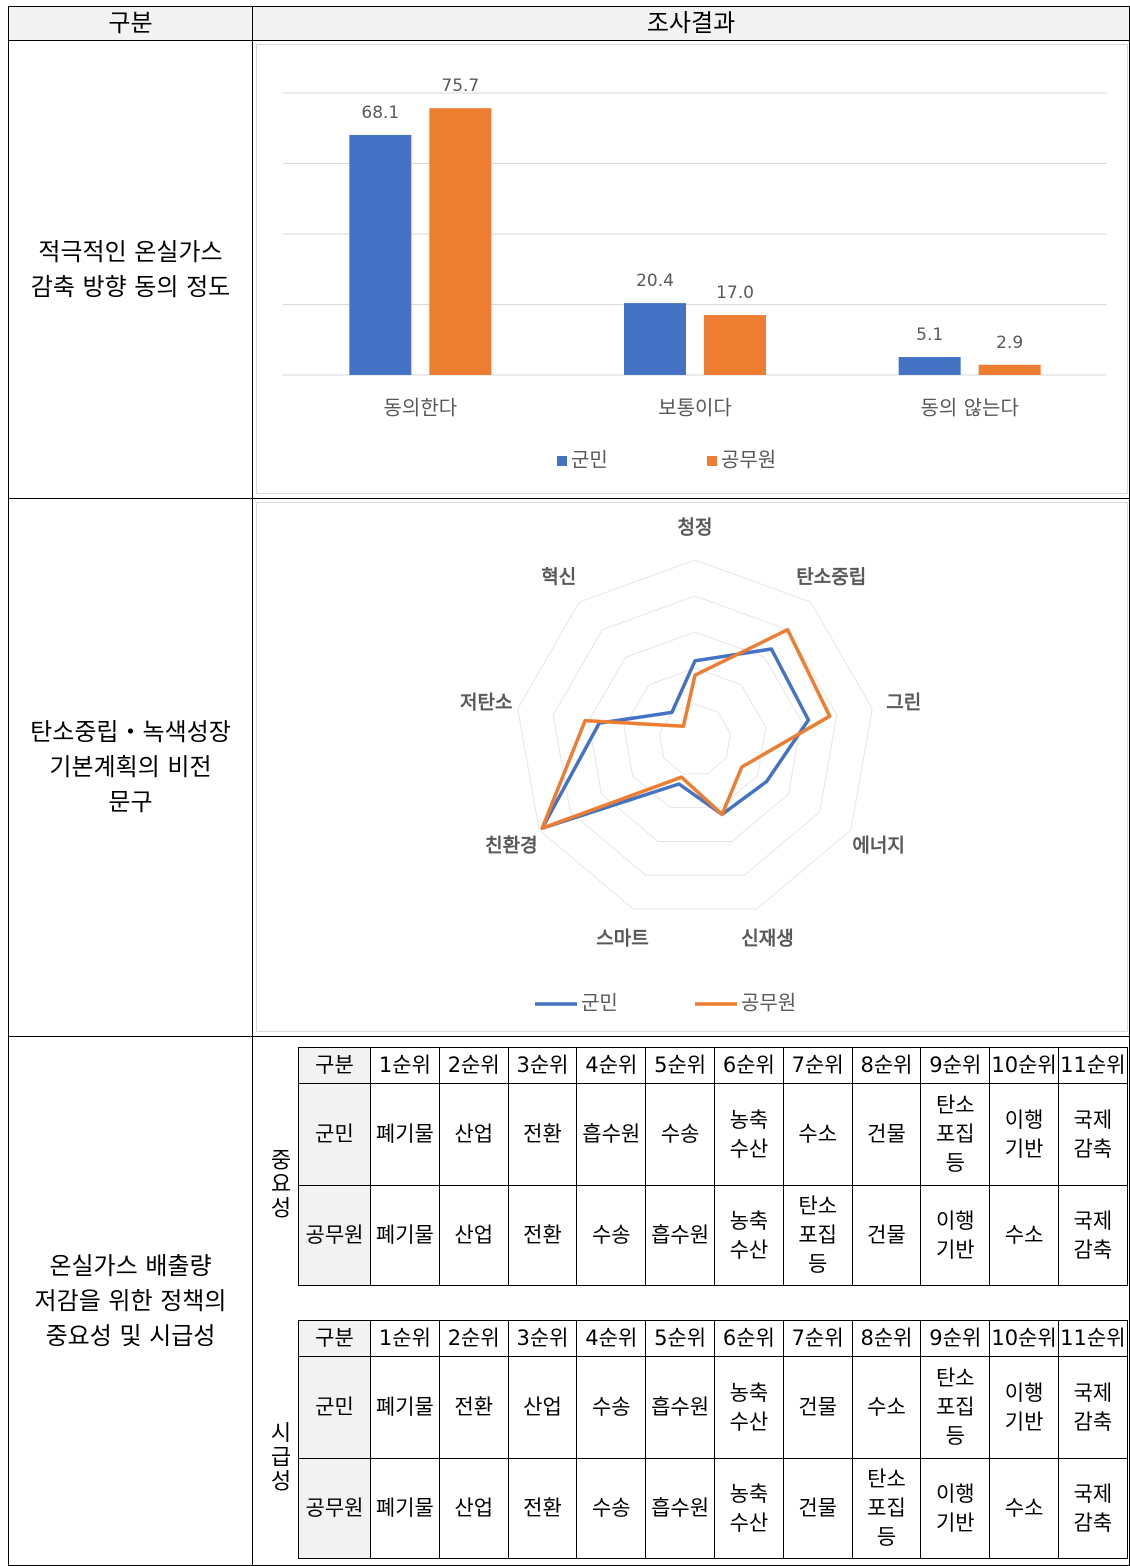 The image size is (1130, 1566). Describe the element at coordinates (380, 113) in the screenshot. I see `value-label: 68.1` at that location.